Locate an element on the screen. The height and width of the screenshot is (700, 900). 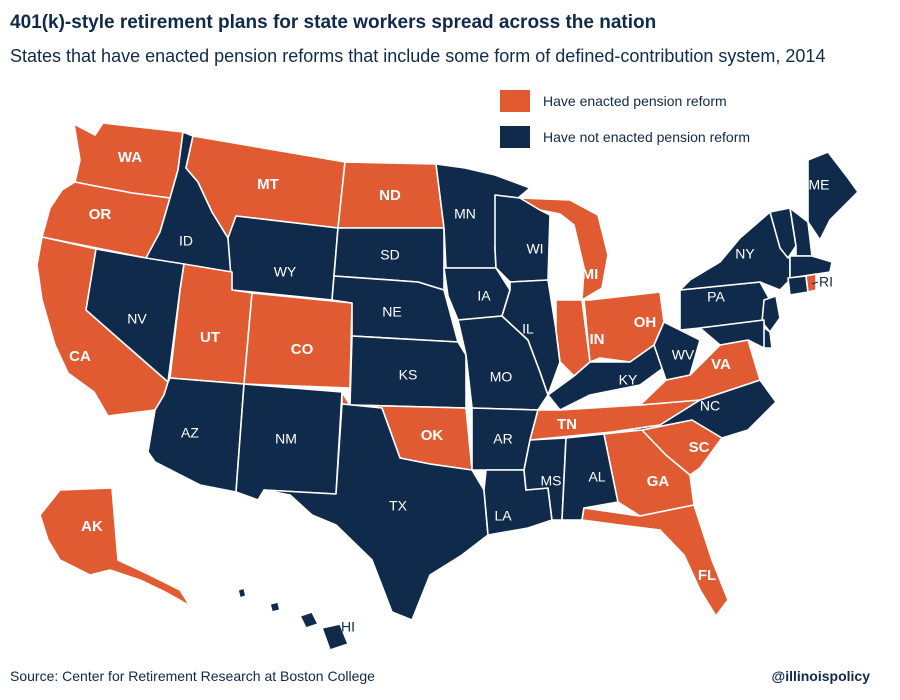
state-label-mo: MO is located at coordinates (501, 377).